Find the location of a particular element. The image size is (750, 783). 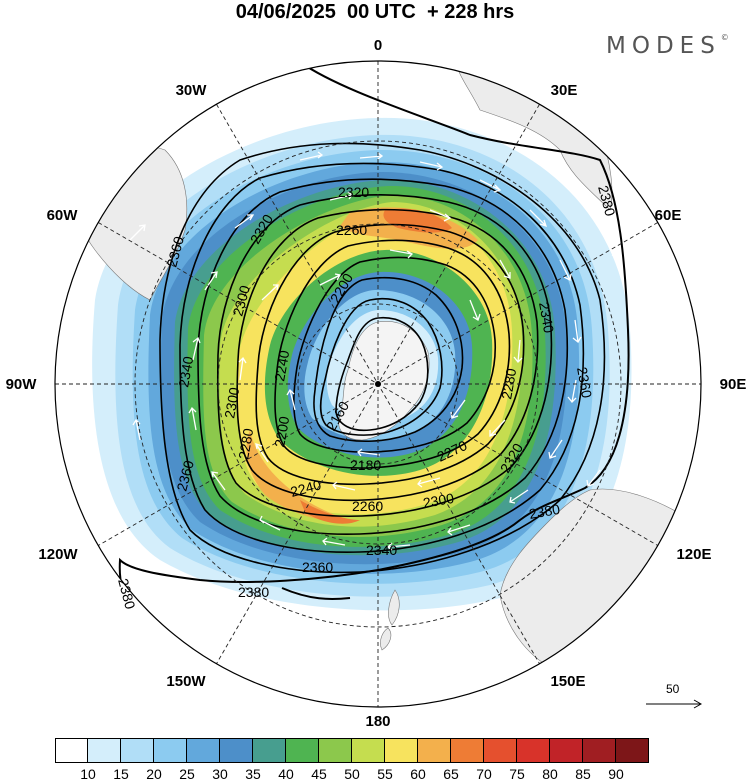

lon-label-180: 180 is located at coordinates (377, 721).